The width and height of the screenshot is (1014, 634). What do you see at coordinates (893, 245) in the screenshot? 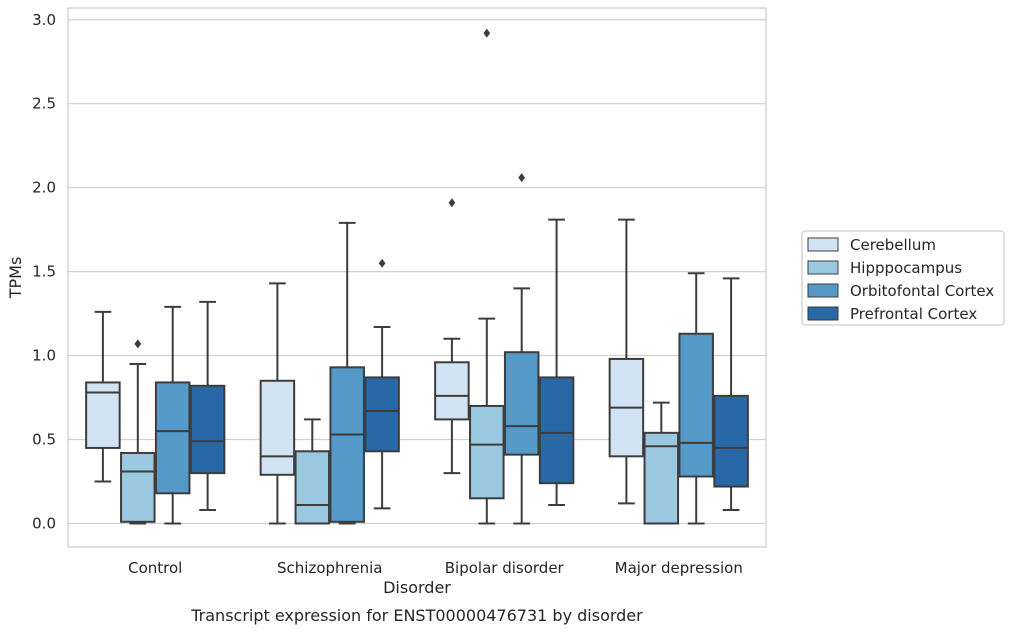
I see `legend-label: Cerebellum` at bounding box center [893, 245].